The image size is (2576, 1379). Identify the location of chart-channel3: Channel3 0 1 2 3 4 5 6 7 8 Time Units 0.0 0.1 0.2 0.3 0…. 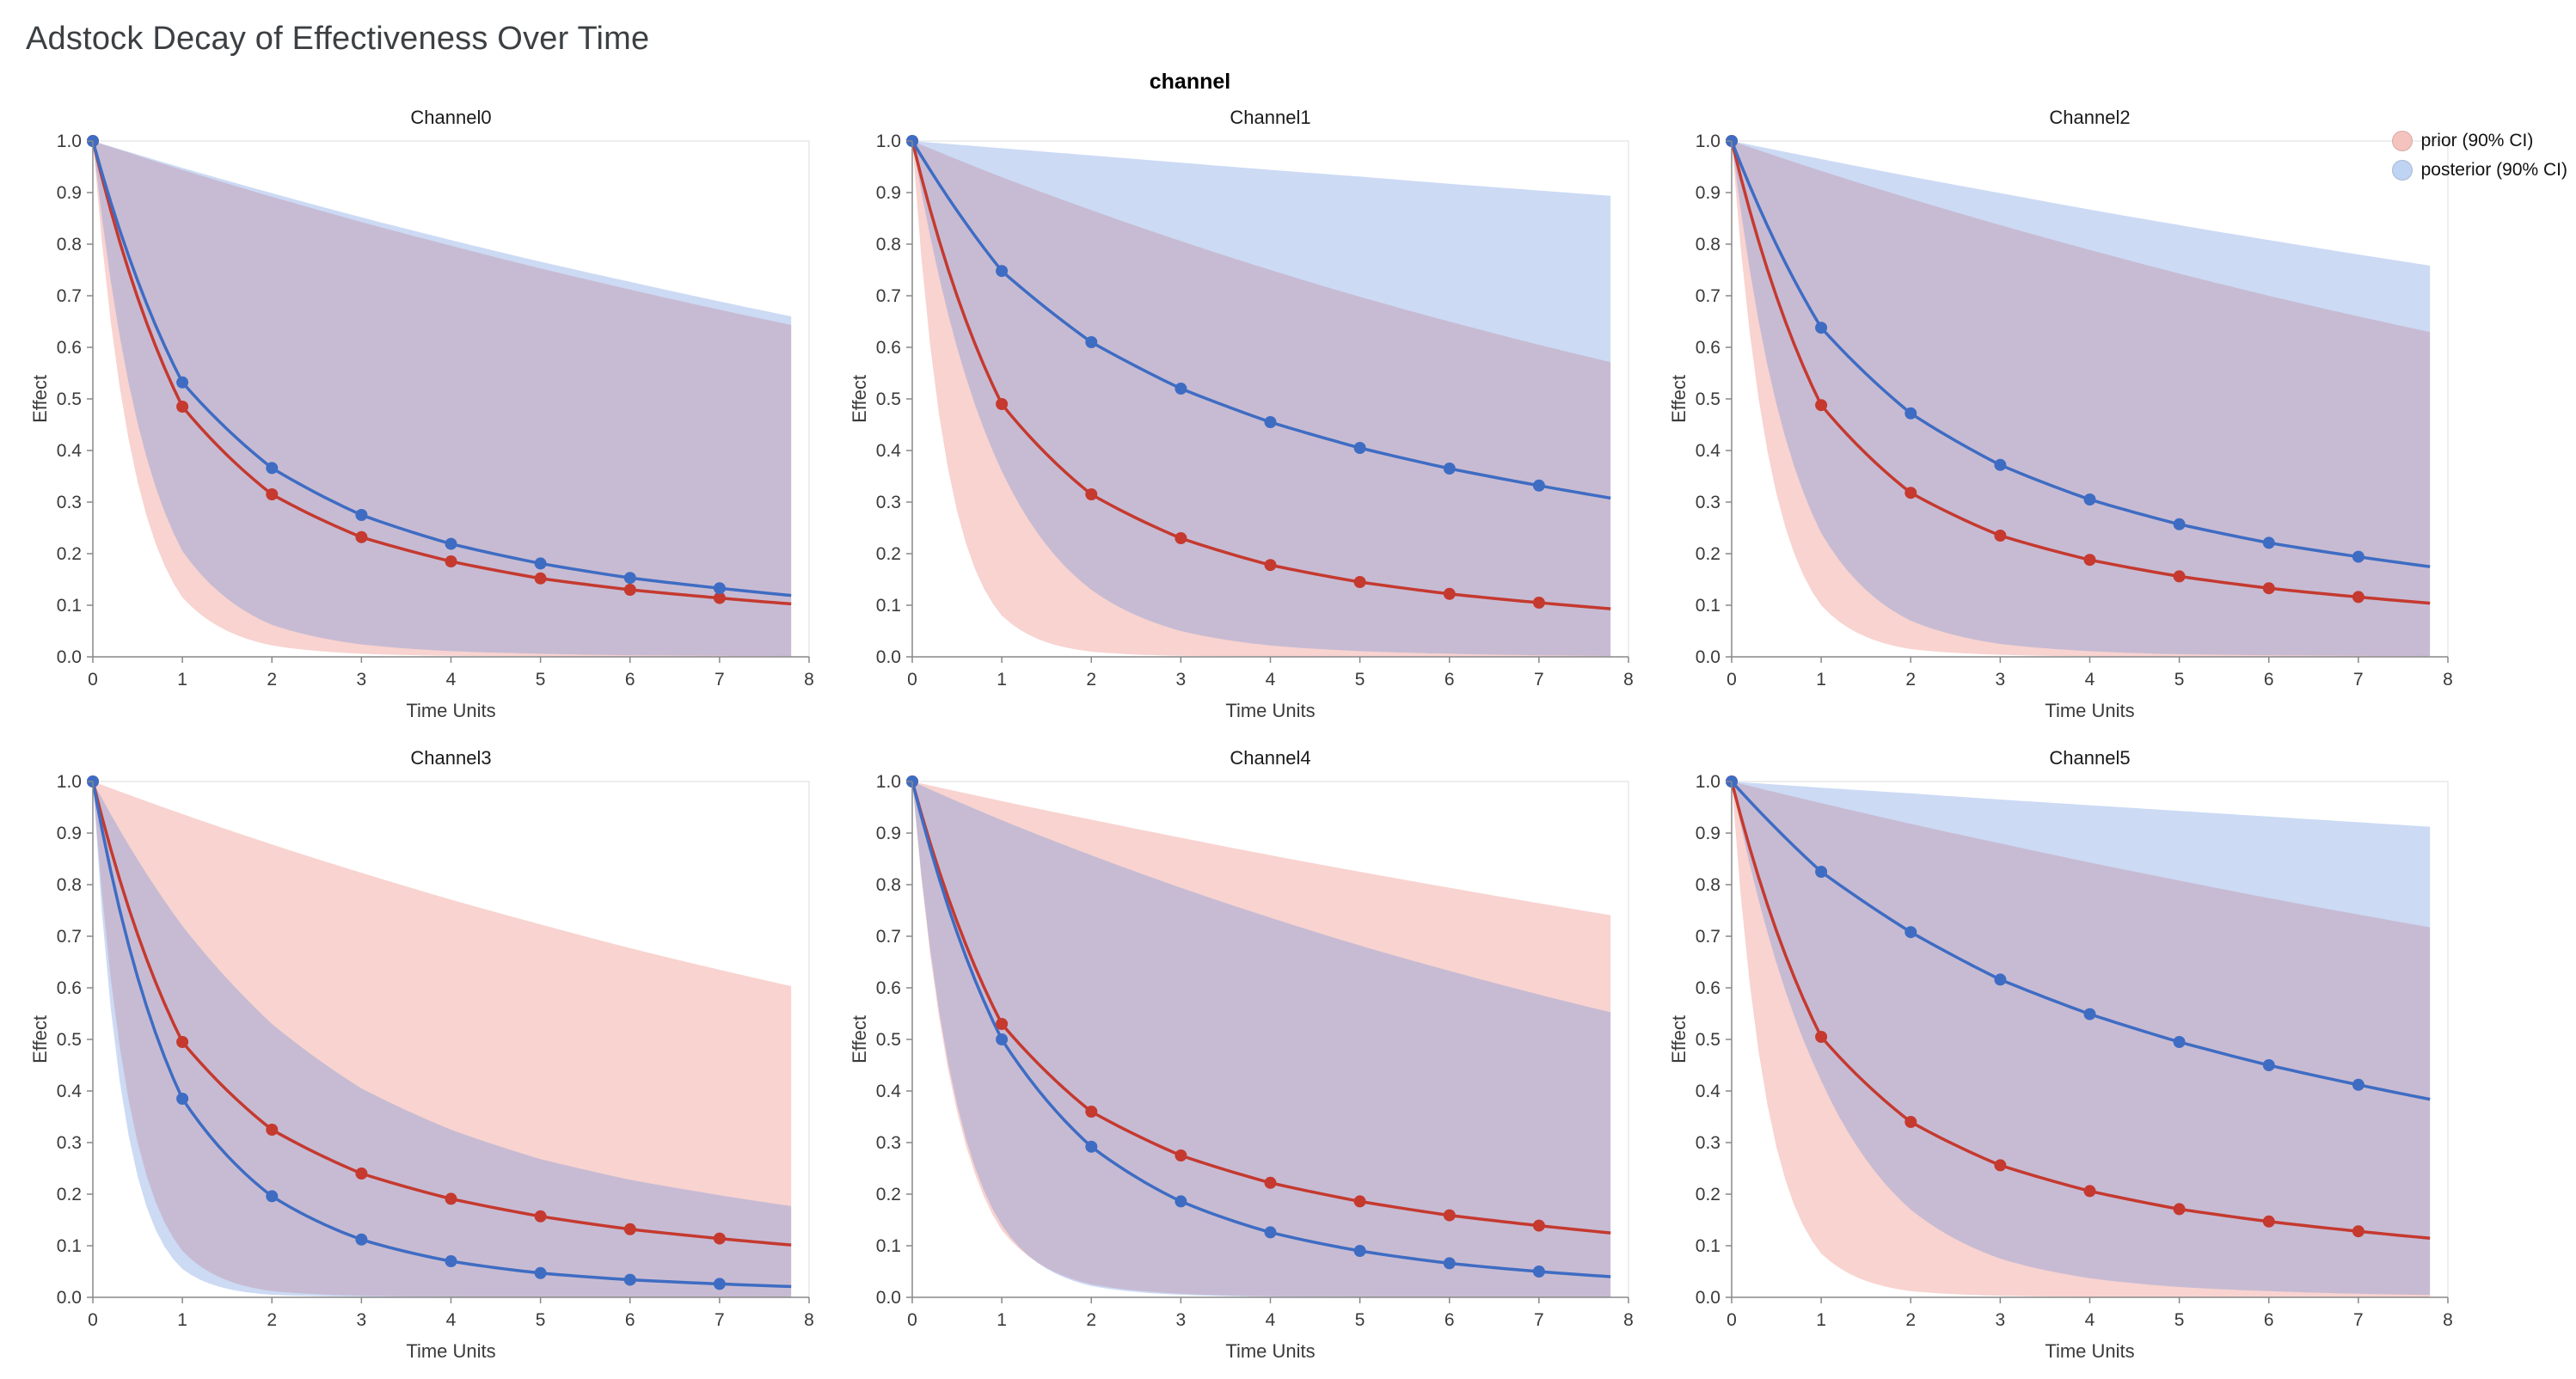
(430, 1059).